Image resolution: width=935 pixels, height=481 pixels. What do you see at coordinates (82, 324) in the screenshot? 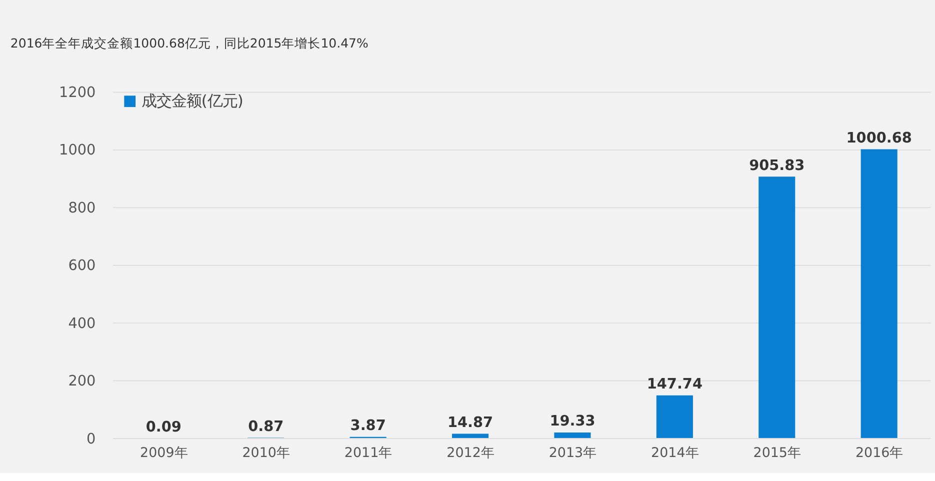
I see `y-tick-label: 400` at bounding box center [82, 324].